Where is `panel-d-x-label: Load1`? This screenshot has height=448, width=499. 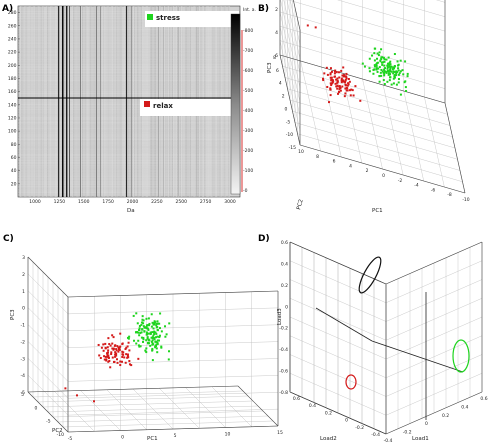
panel-d-x-label: Load1 is located at coordinates (420, 439).